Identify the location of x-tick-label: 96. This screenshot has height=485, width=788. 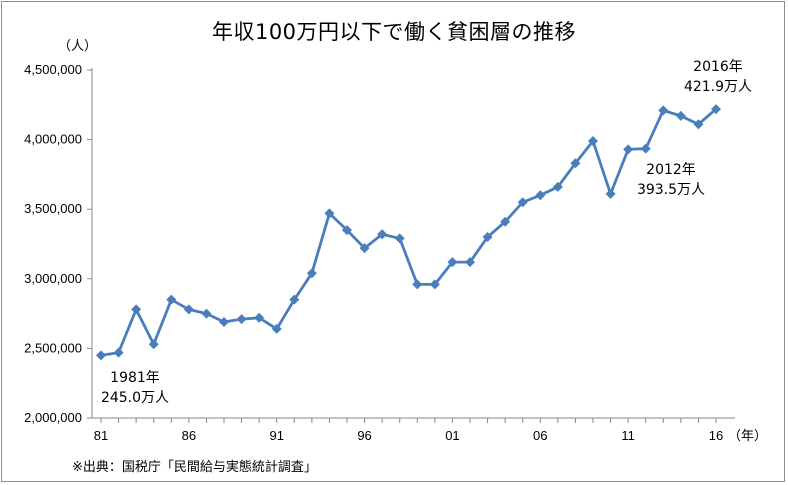
(364, 435).